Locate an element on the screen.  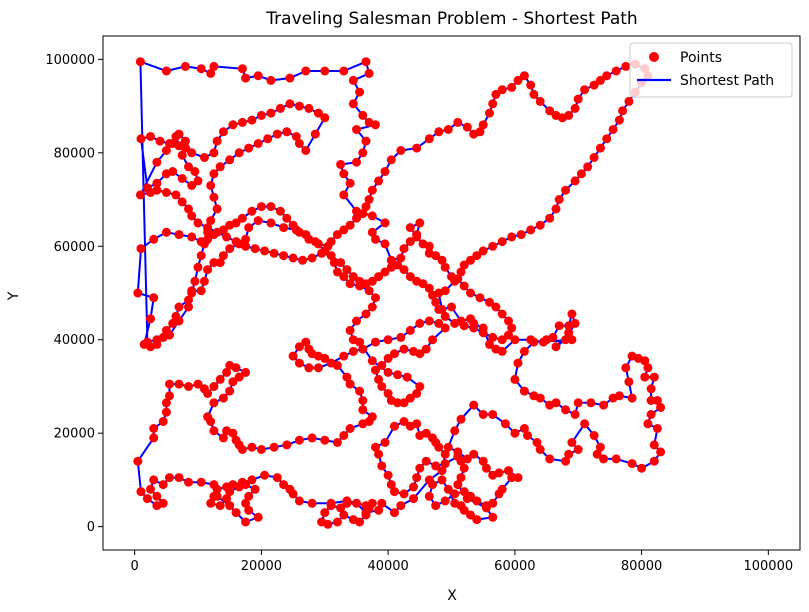
y-ticks: 0 20000 40000 60000 80000 100000 is located at coordinates (74, 294).